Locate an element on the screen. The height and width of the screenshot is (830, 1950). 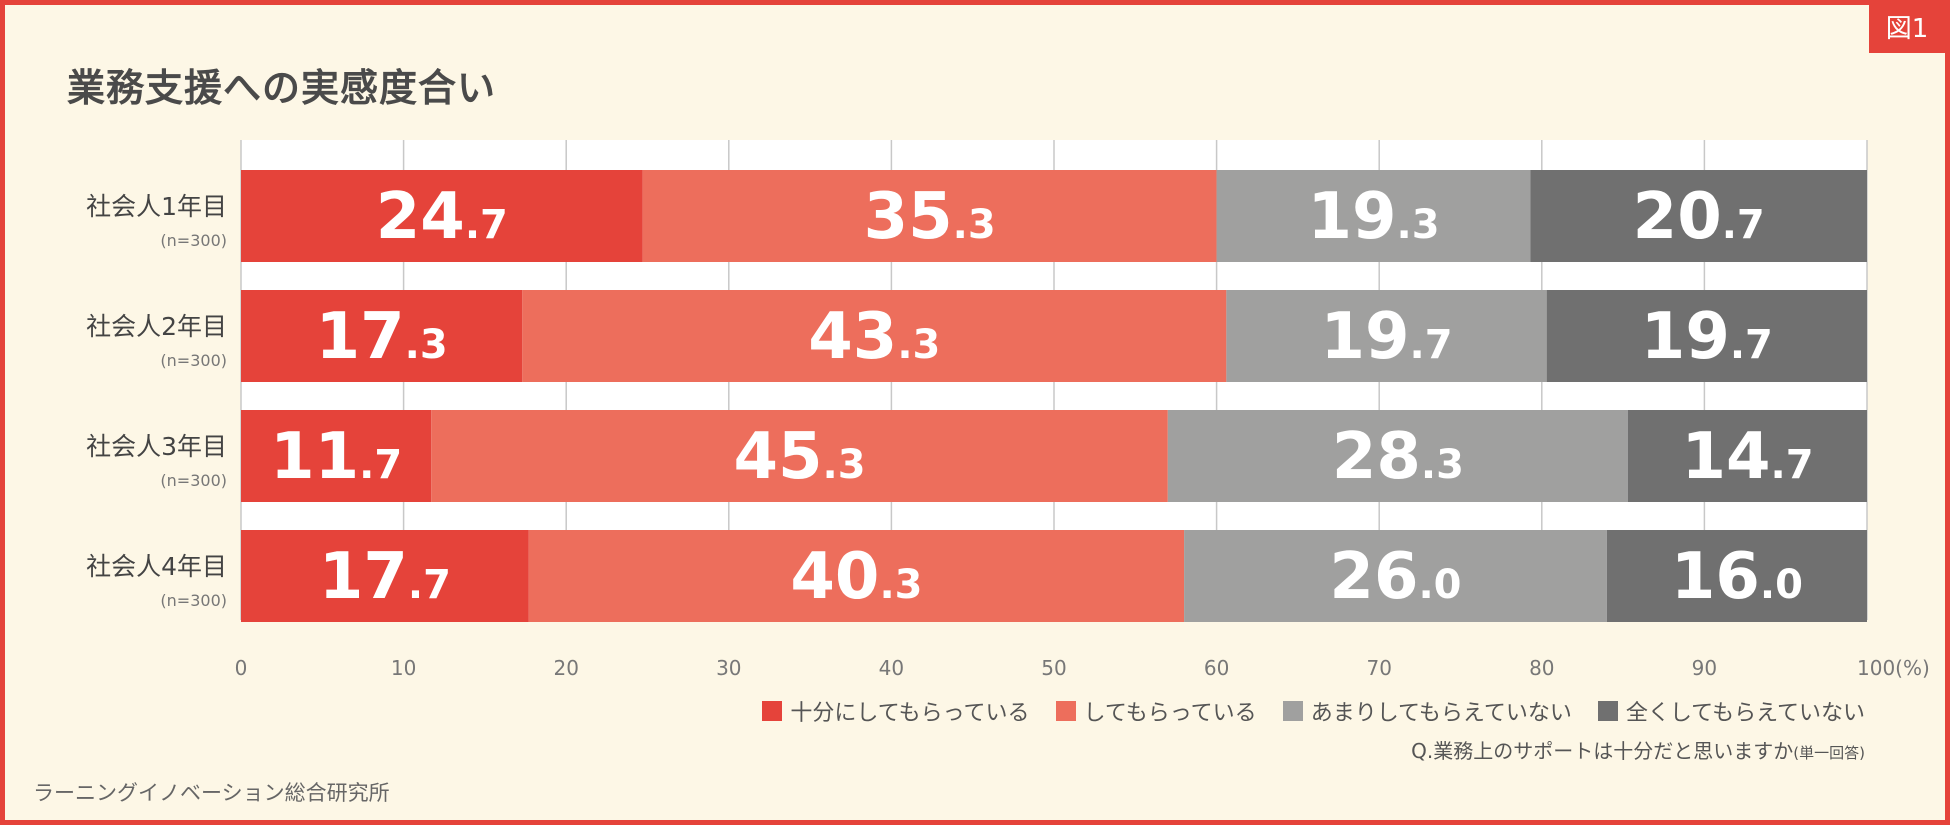
x-tick-label: 30 is located at coordinates (728, 668).